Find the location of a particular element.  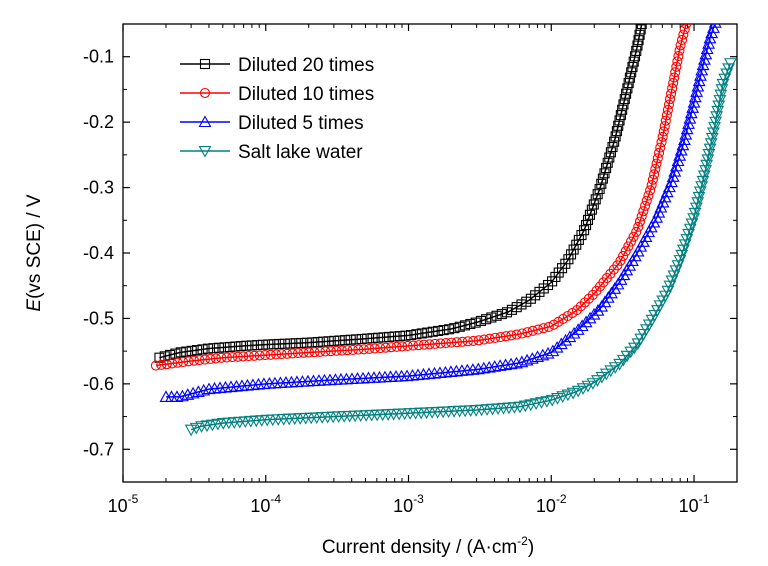

x-axis-title: Current density / (A·cm-2) is located at coordinates (428, 546).